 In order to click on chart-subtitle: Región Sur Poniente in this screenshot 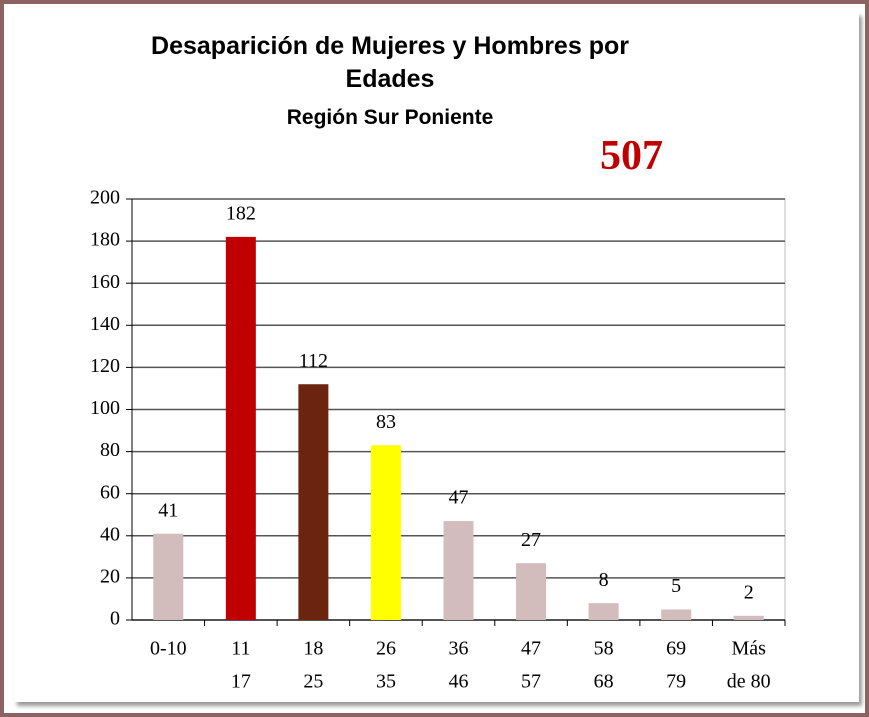, I will do `click(390, 117)`.